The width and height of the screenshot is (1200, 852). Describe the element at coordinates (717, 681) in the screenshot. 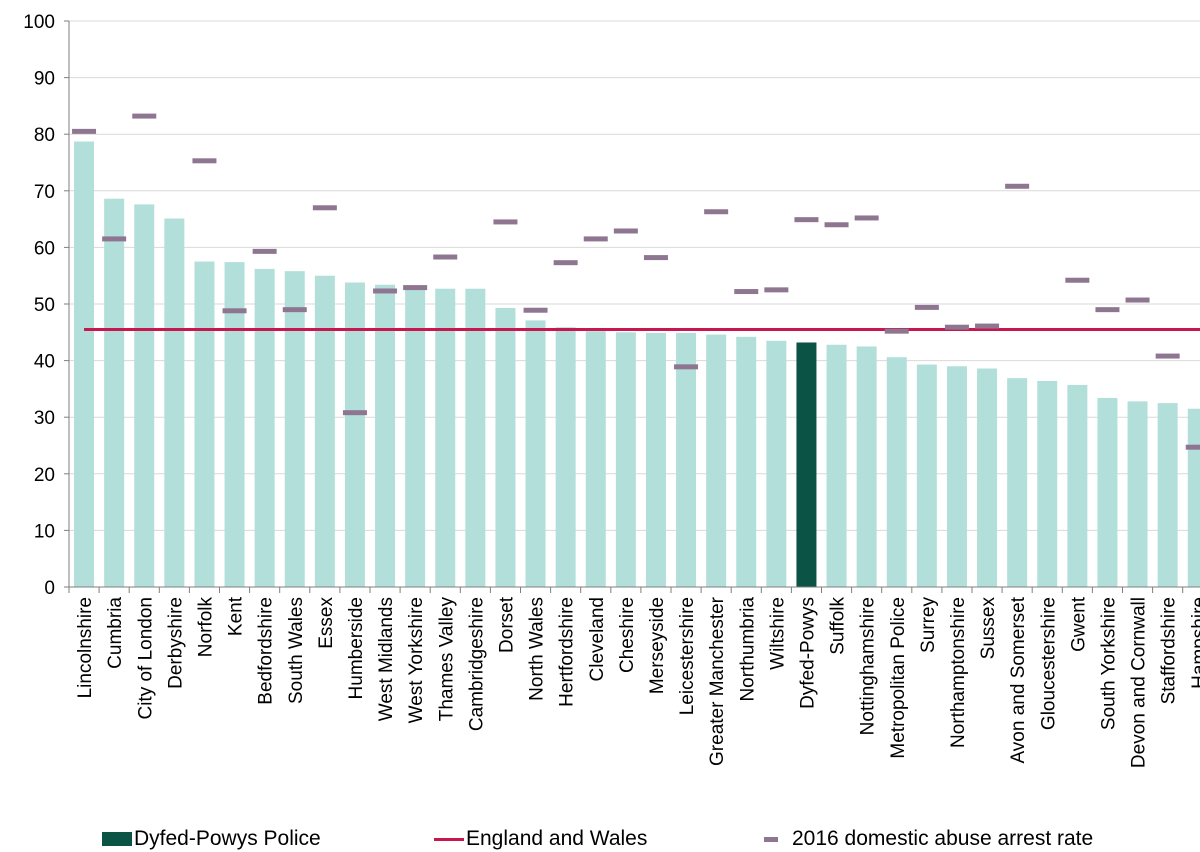

I see `x-tick-label-greater-manchester: Greater Manchester` at that location.